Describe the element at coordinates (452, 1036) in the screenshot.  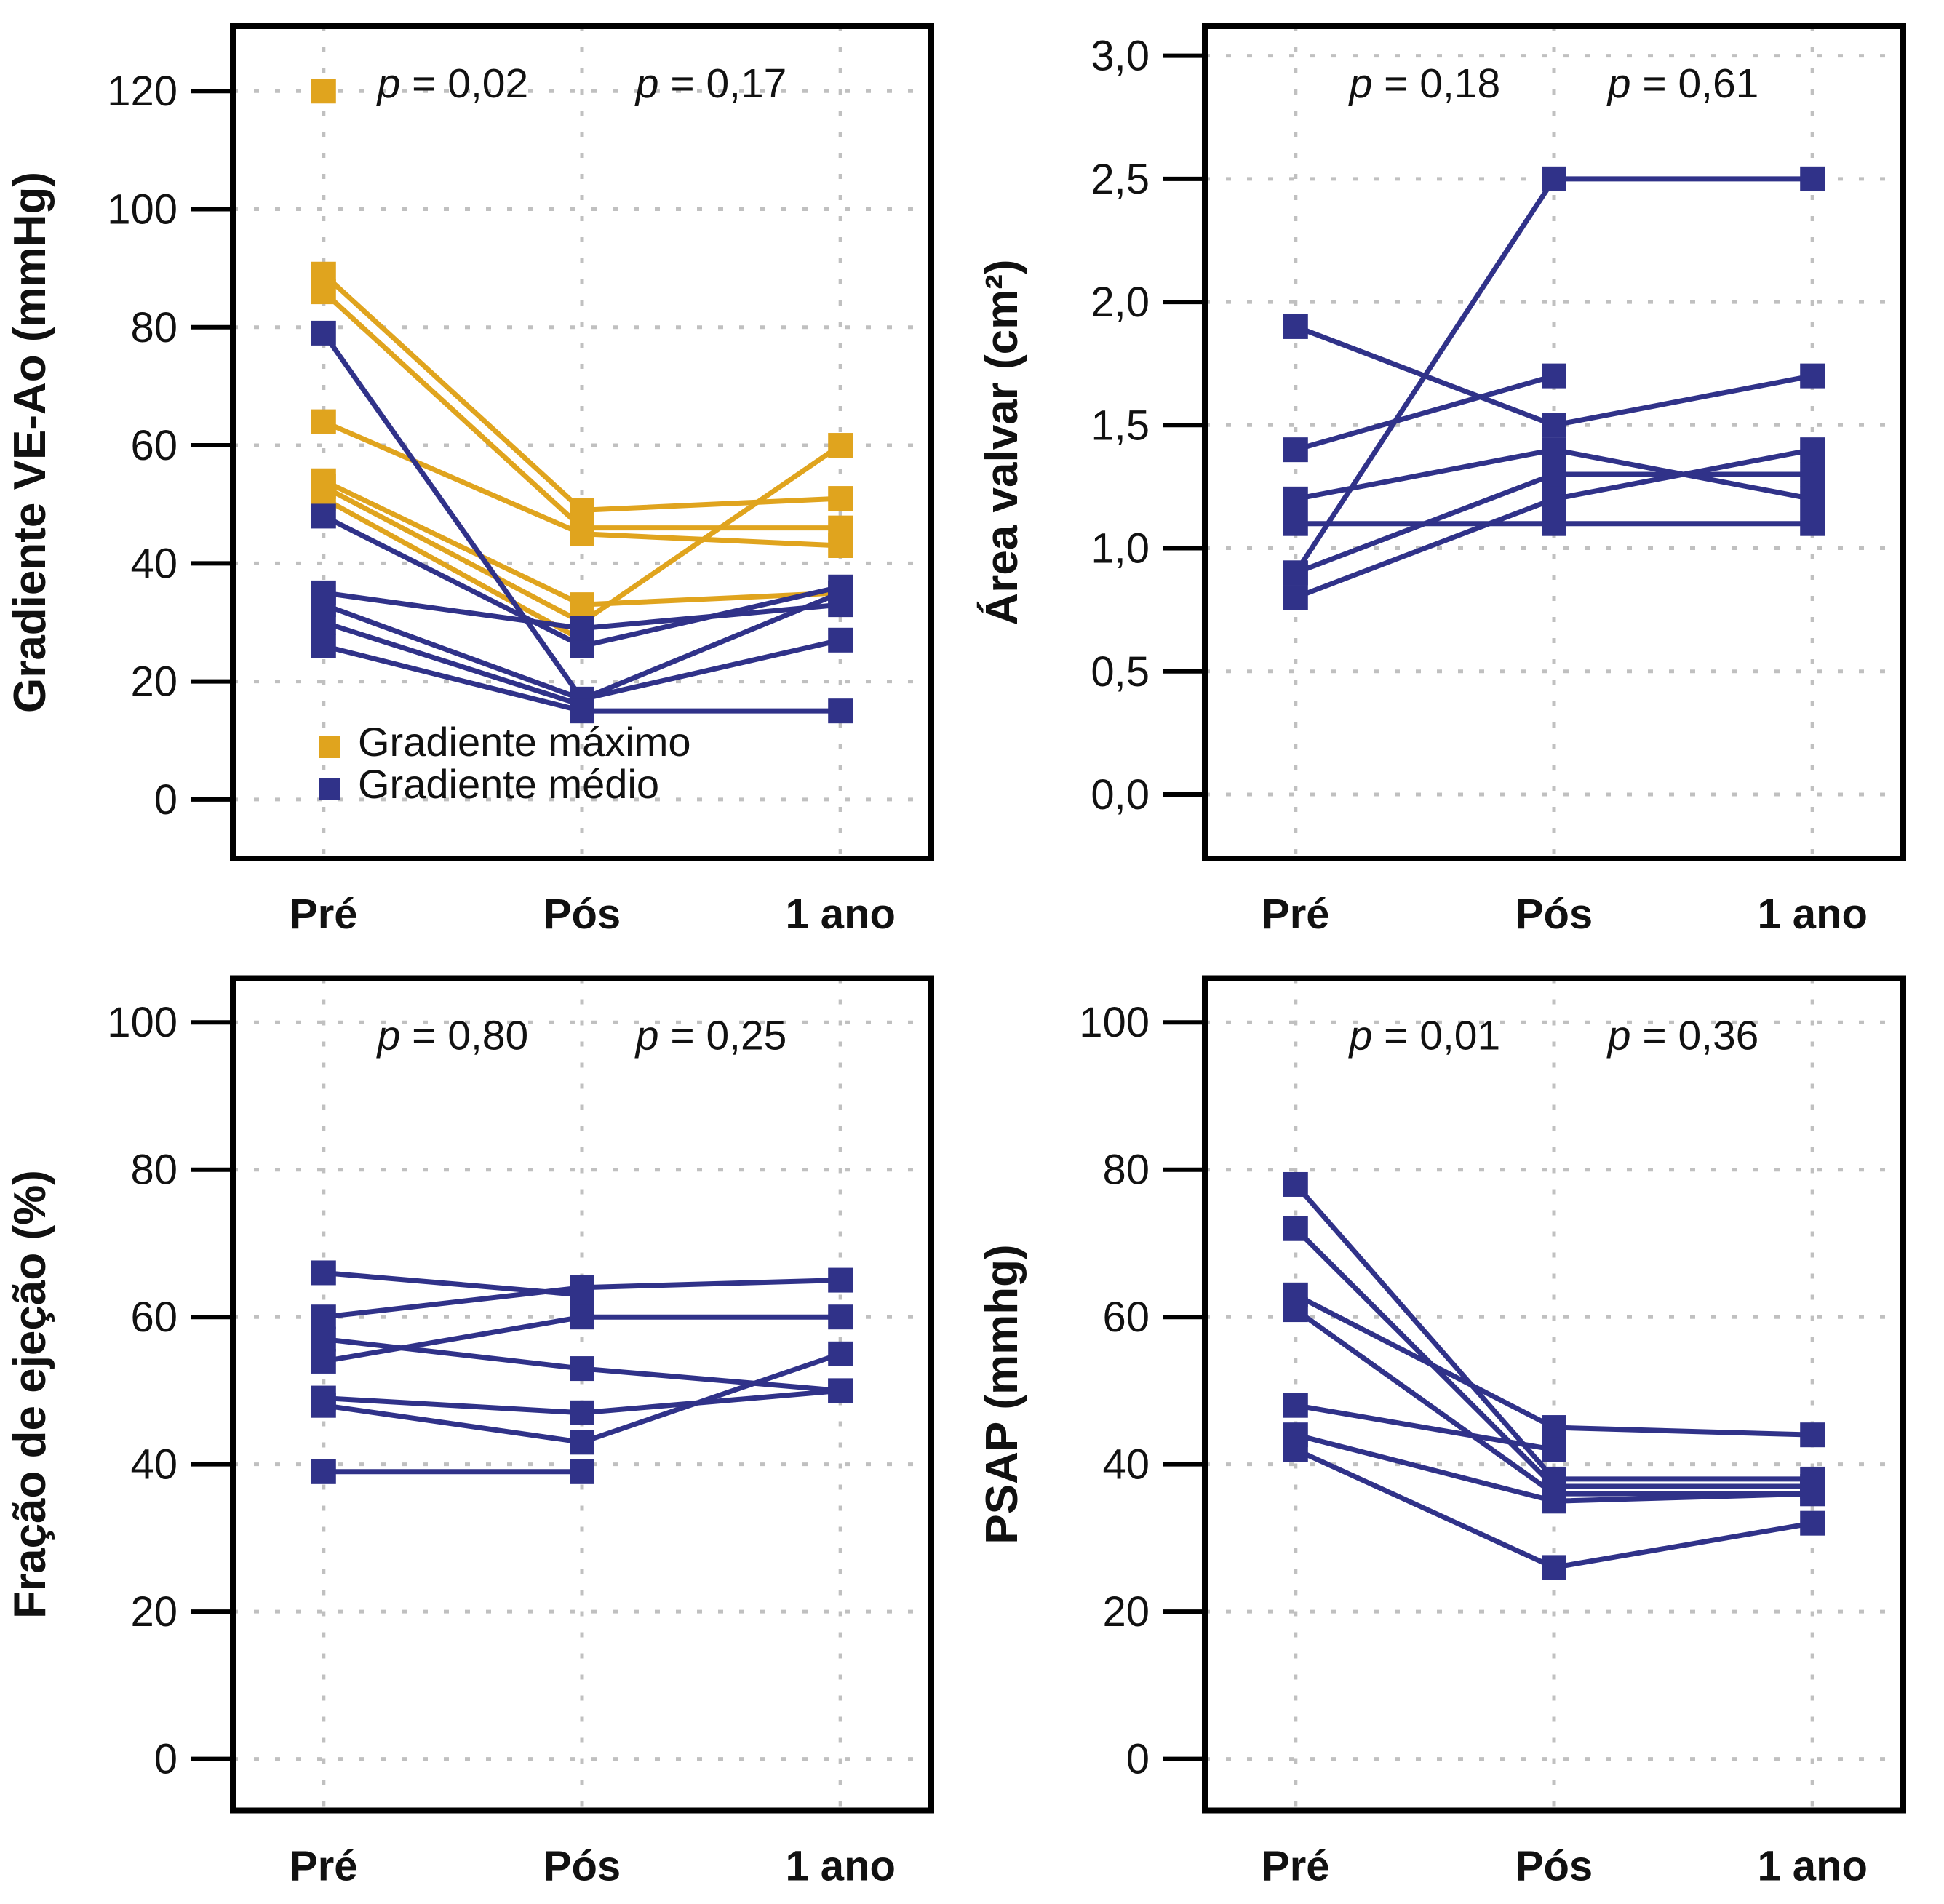
I see `p-value-annotation: p = 0,80` at that location.